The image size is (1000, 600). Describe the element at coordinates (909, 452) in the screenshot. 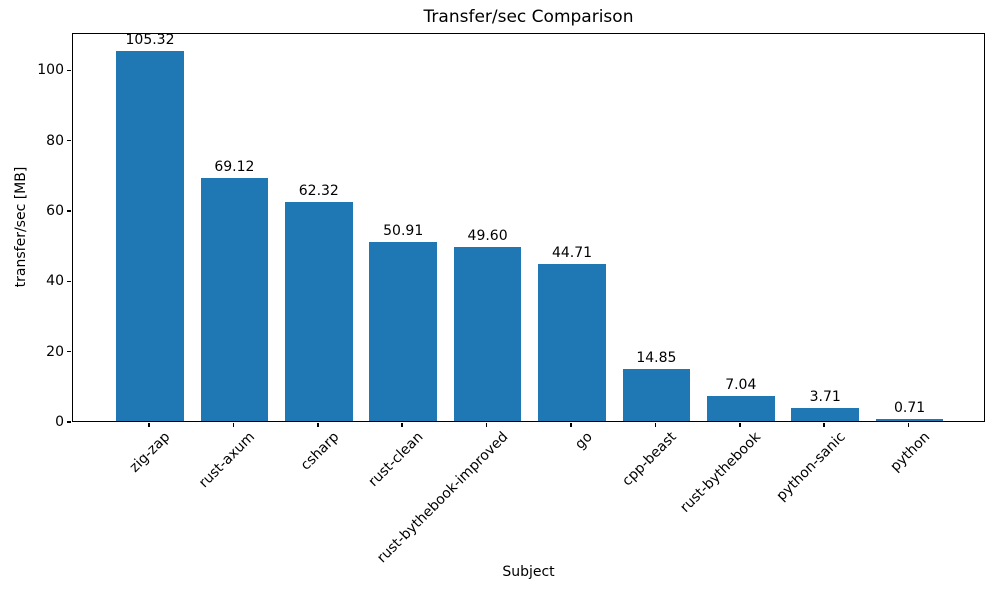

I see `x-tick-label: python` at that location.